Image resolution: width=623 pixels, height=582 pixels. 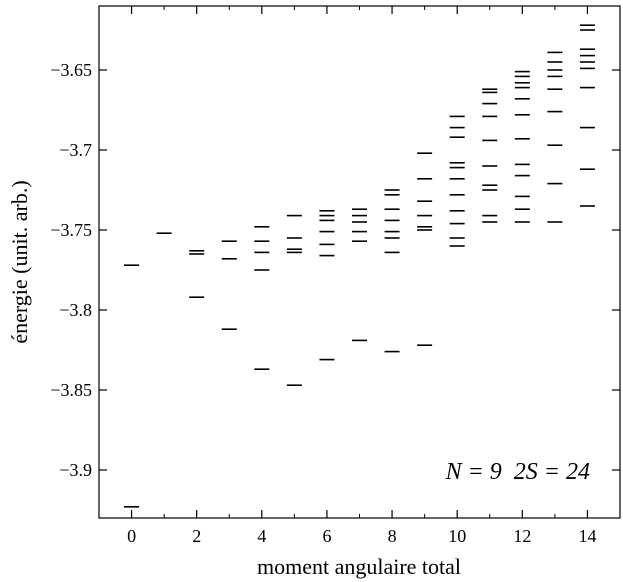 What do you see at coordinates (71, 70) in the screenshot?
I see `y-tick-label: −3.65` at bounding box center [71, 70].